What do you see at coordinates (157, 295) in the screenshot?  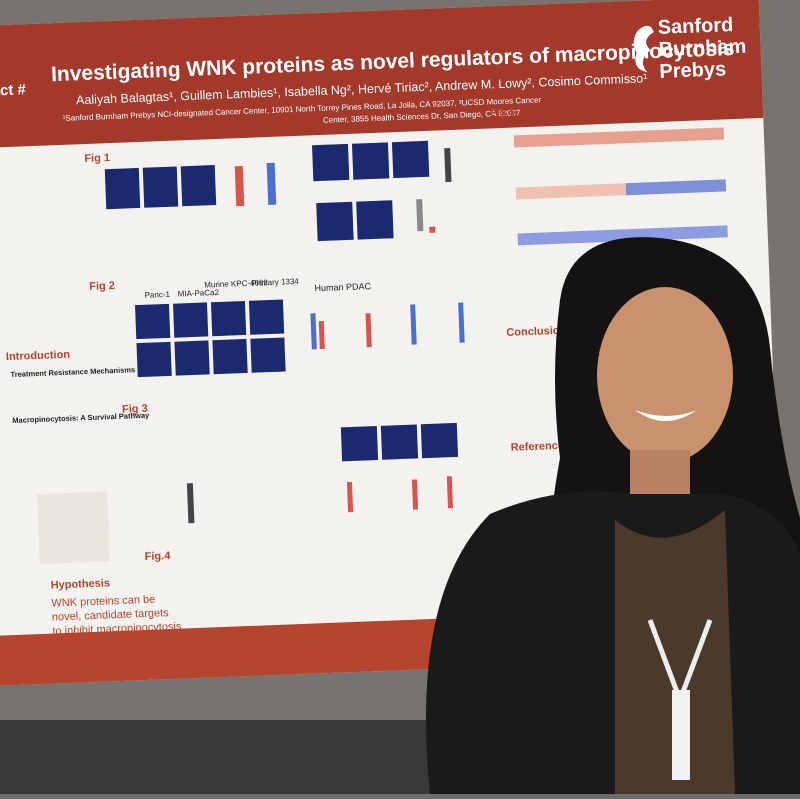 I see `cell-line: Panc-1` at bounding box center [157, 295].